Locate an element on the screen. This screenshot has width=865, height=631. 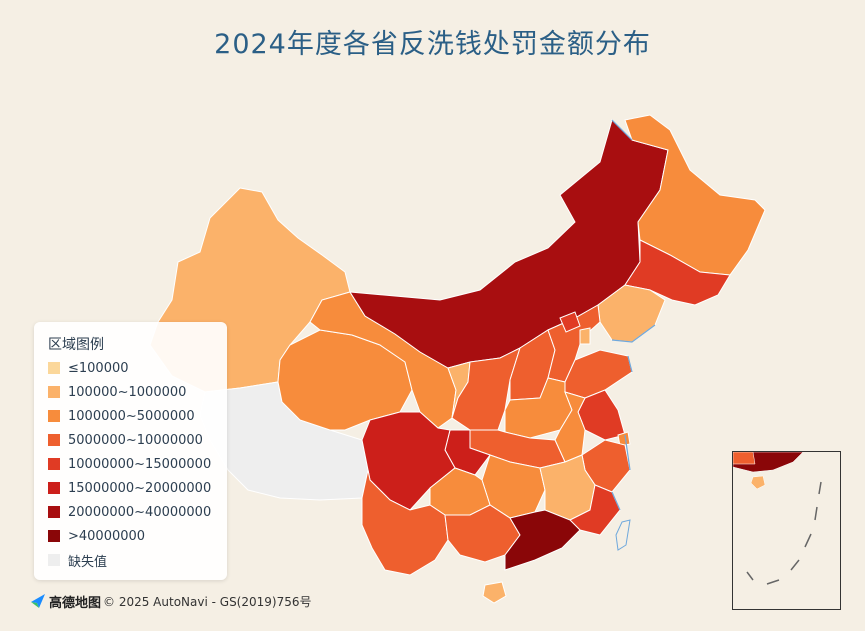
inset-map is located at coordinates (777, 518).